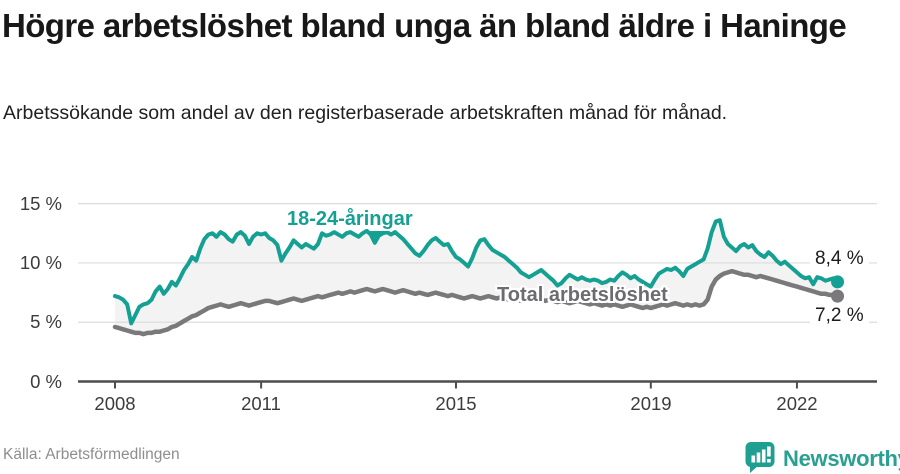 The width and height of the screenshot is (900, 474). Describe the element at coordinates (456, 403) in the screenshot. I see `x-axis-tick-label: 2015` at that location.